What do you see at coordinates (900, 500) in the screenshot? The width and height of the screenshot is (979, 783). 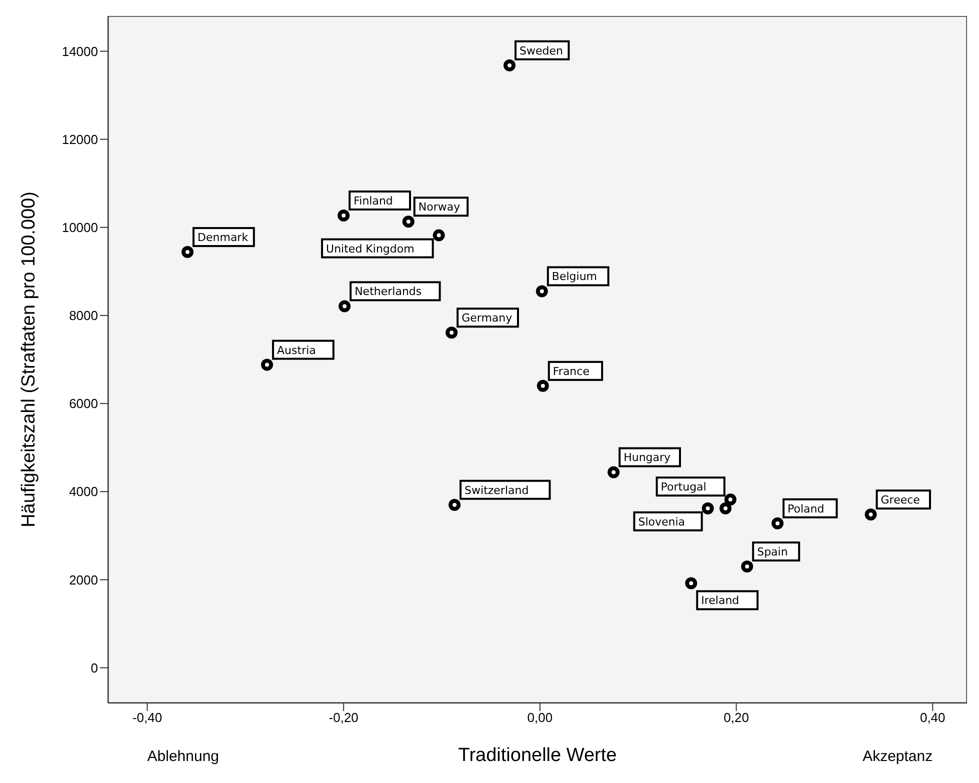 I see `data-label: Greece` at bounding box center [900, 500].